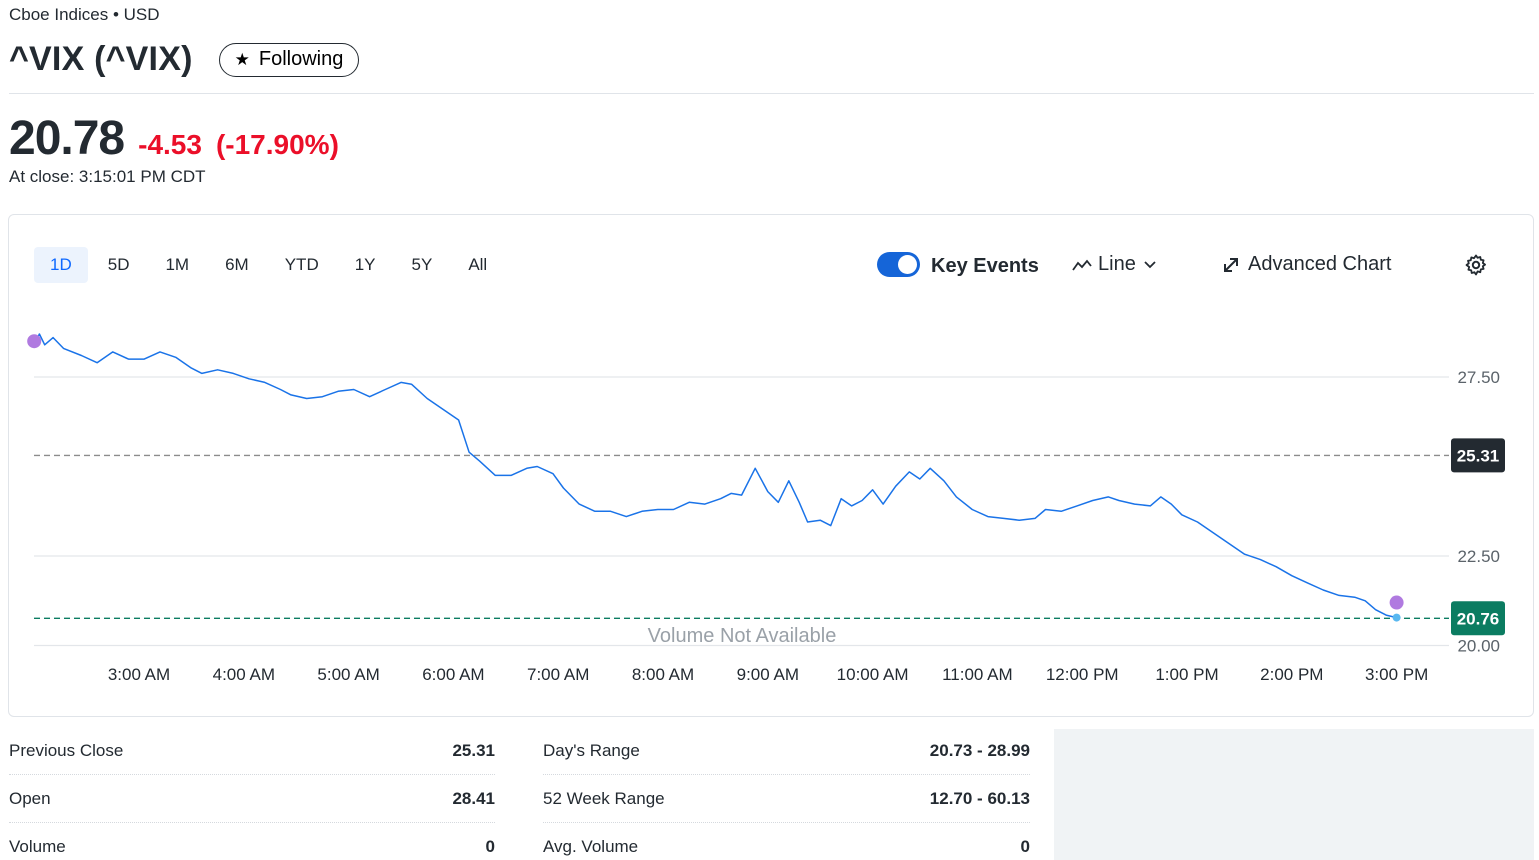 This screenshot has width=1539, height=860. What do you see at coordinates (742, 636) in the screenshot?
I see `volume-note: Volume Not Available` at bounding box center [742, 636].